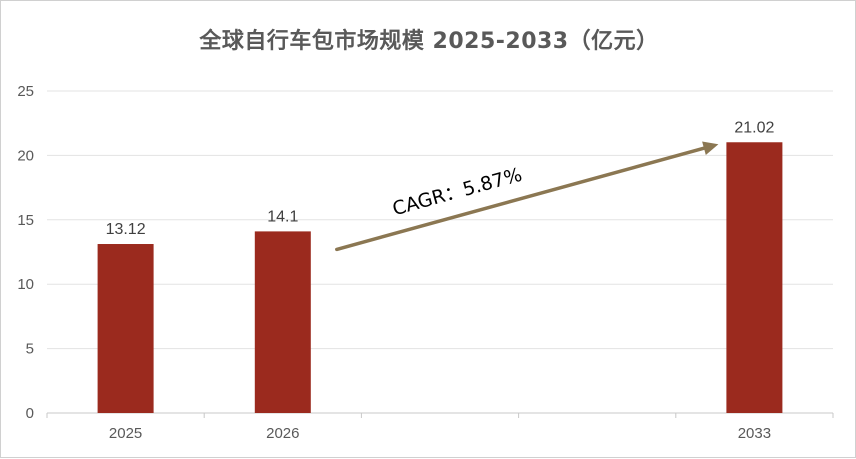 The image size is (856, 459). Describe the element at coordinates (25, 284) in the screenshot. I see `y-tick-label: 10` at that location.